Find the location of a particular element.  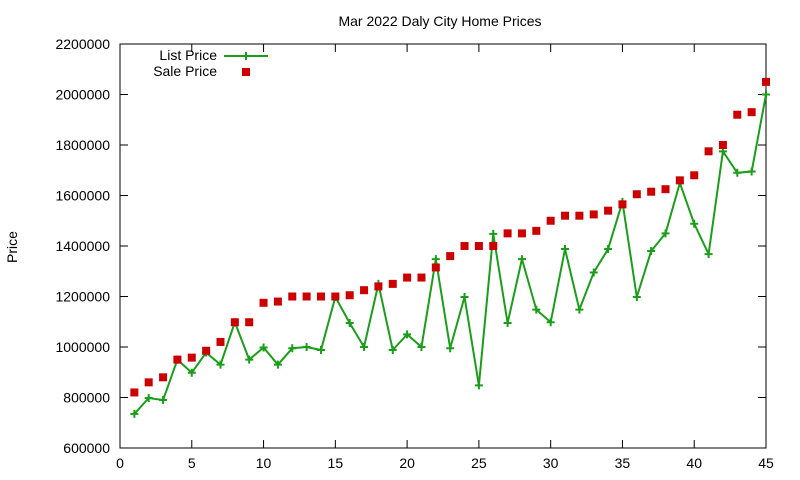

y-tick-label: 1800000 is located at coordinates (82, 145).